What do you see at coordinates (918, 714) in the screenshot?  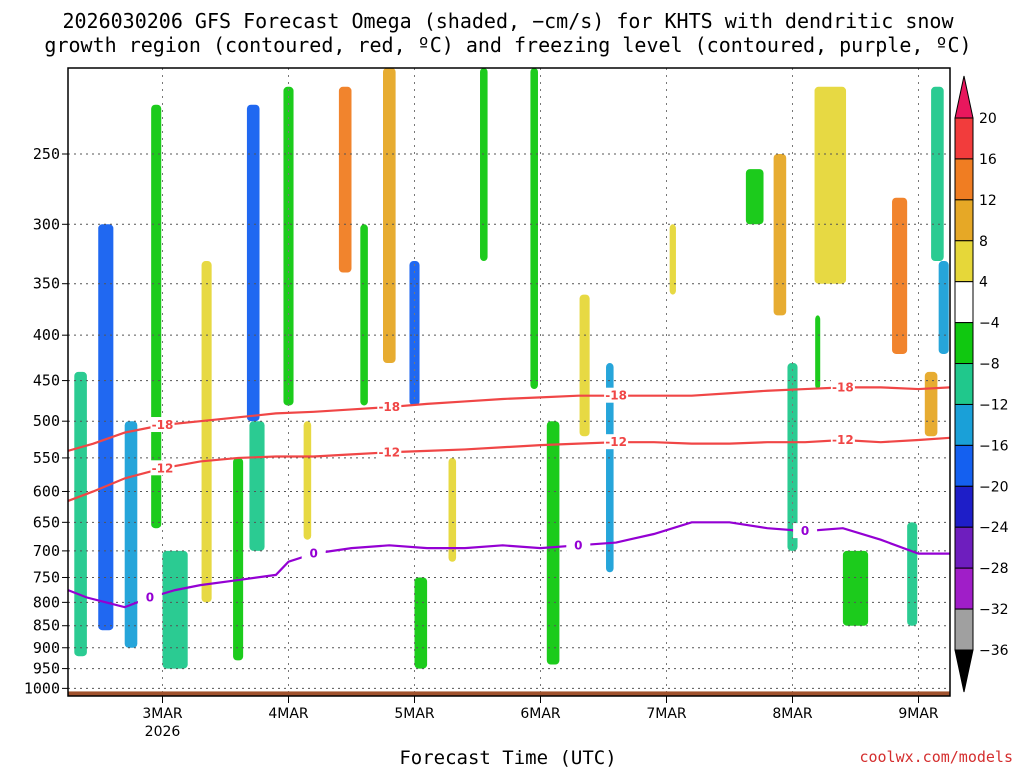 I see `x-tick-label: 9MAR` at bounding box center [918, 714].